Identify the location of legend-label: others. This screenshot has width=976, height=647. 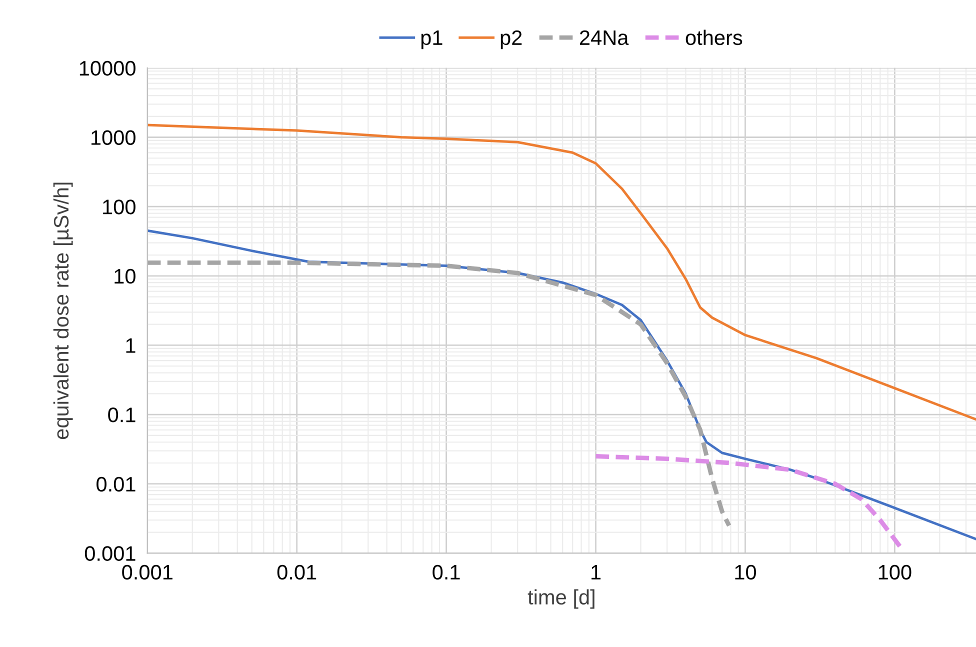
(714, 38).